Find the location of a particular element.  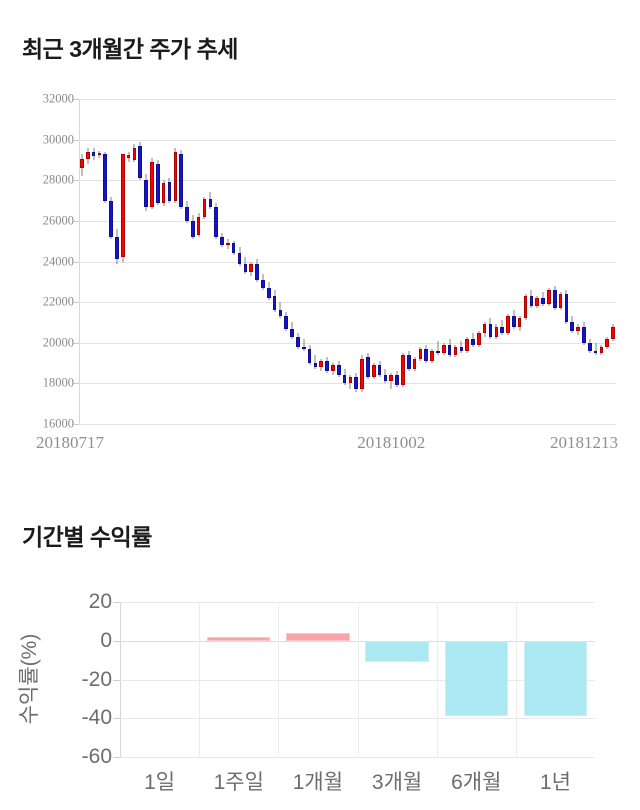

candle-y-tick-label: 18000 is located at coordinates (58, 382).